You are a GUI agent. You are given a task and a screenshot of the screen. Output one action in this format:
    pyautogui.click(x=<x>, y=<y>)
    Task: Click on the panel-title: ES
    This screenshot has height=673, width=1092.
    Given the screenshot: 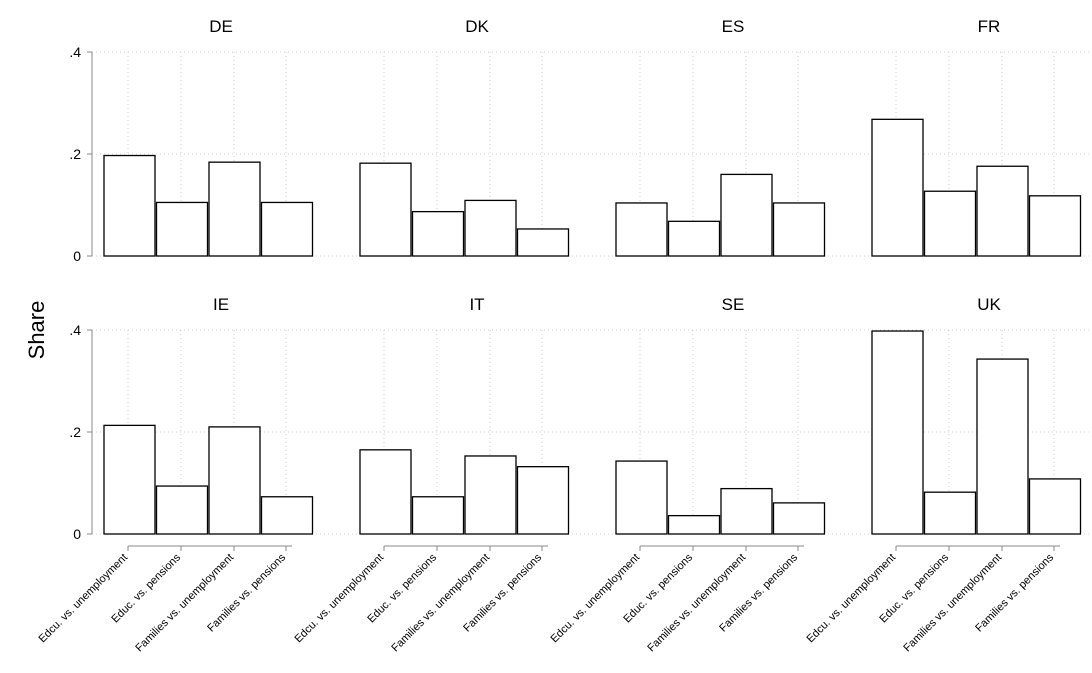 What is the action you would take?
    pyautogui.click(x=733, y=26)
    